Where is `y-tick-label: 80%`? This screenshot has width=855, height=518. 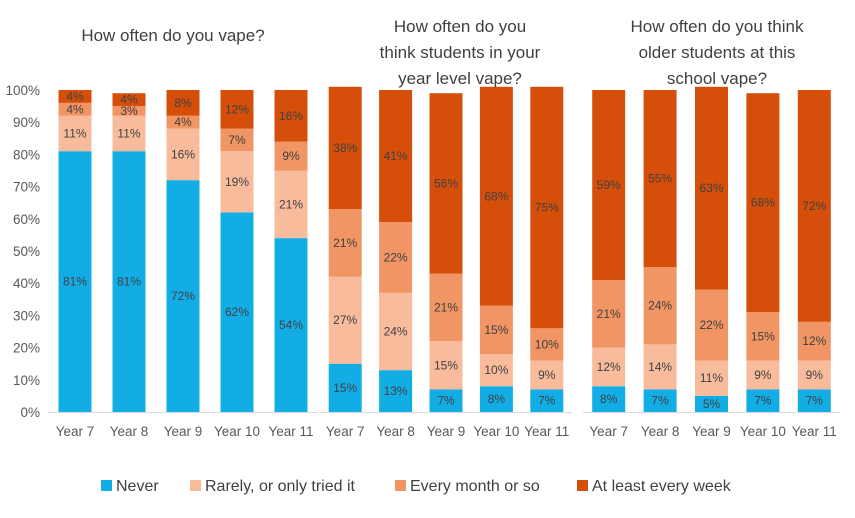
y-tick-label: 80% is located at coordinates (26, 154).